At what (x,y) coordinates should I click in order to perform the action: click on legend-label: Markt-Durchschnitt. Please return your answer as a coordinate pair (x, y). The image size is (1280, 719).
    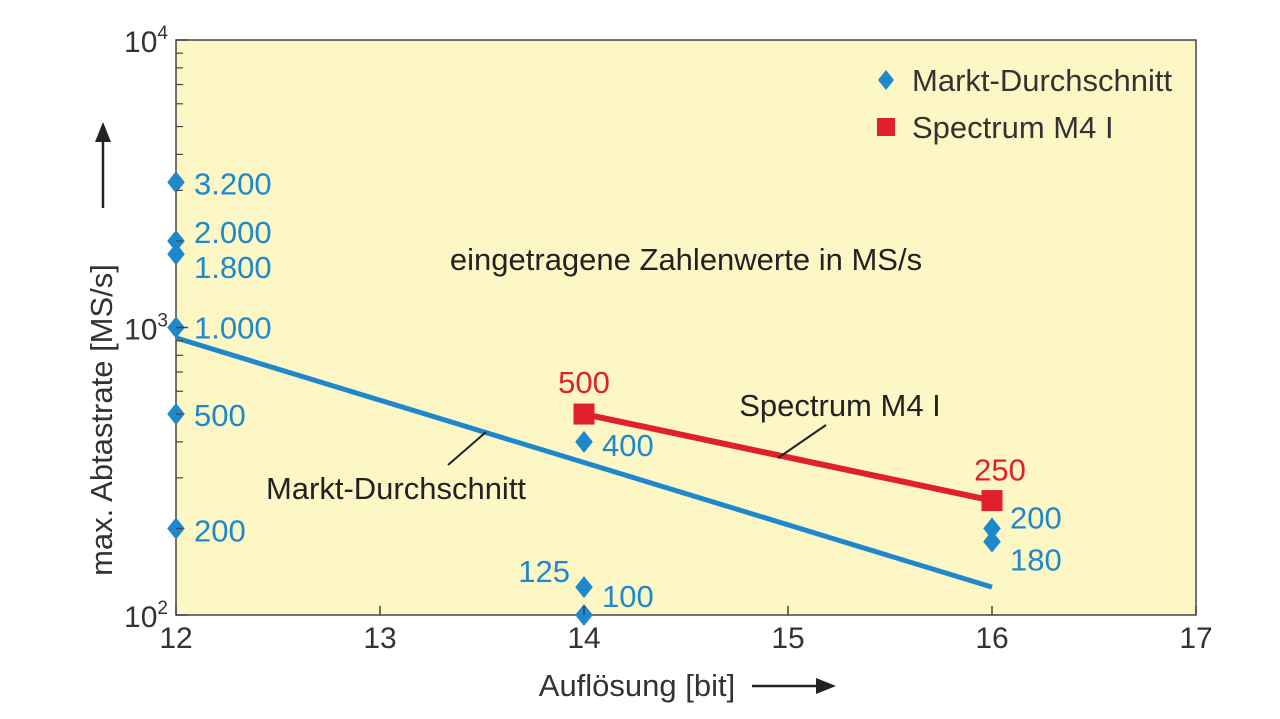
    Looking at the image, I should click on (1042, 80).